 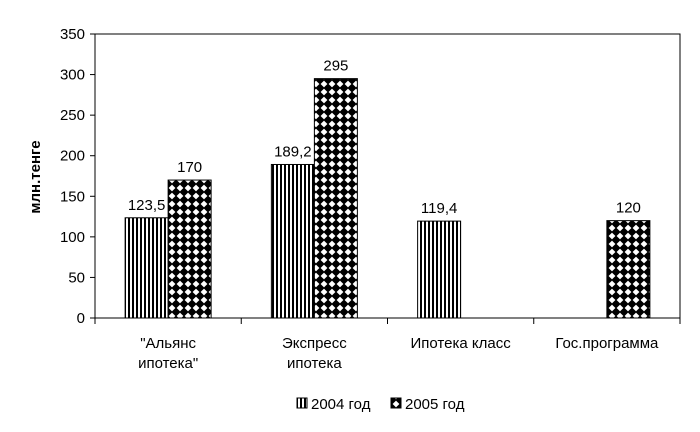 I want to click on x-category-label: "Альянс, so click(x=168, y=343).